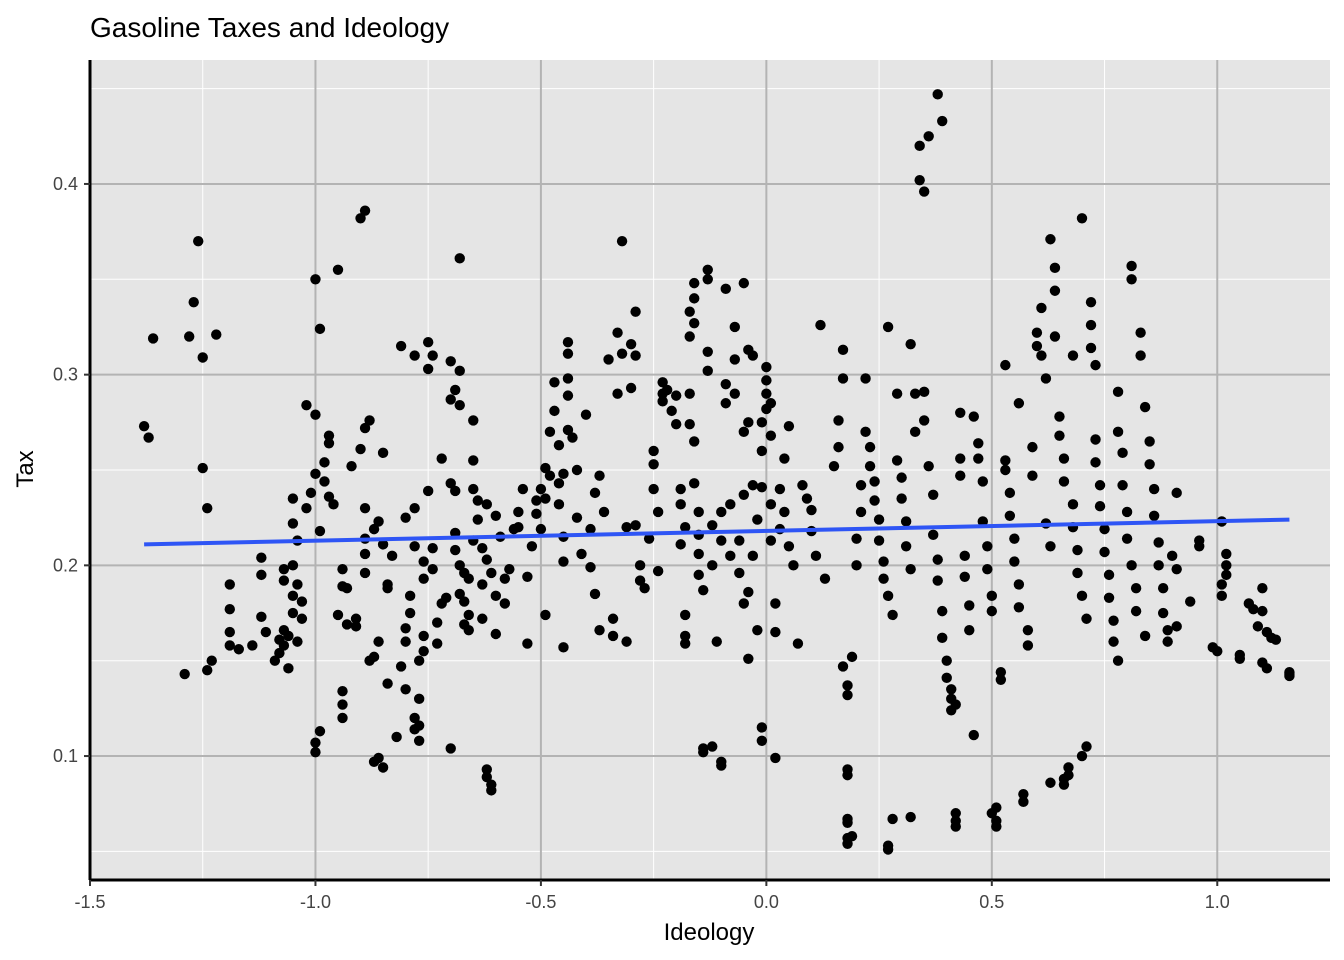 The width and height of the screenshot is (1344, 960). Describe the element at coordinates (65, 375) in the screenshot. I see `y-tick-label: 0.3` at that location.